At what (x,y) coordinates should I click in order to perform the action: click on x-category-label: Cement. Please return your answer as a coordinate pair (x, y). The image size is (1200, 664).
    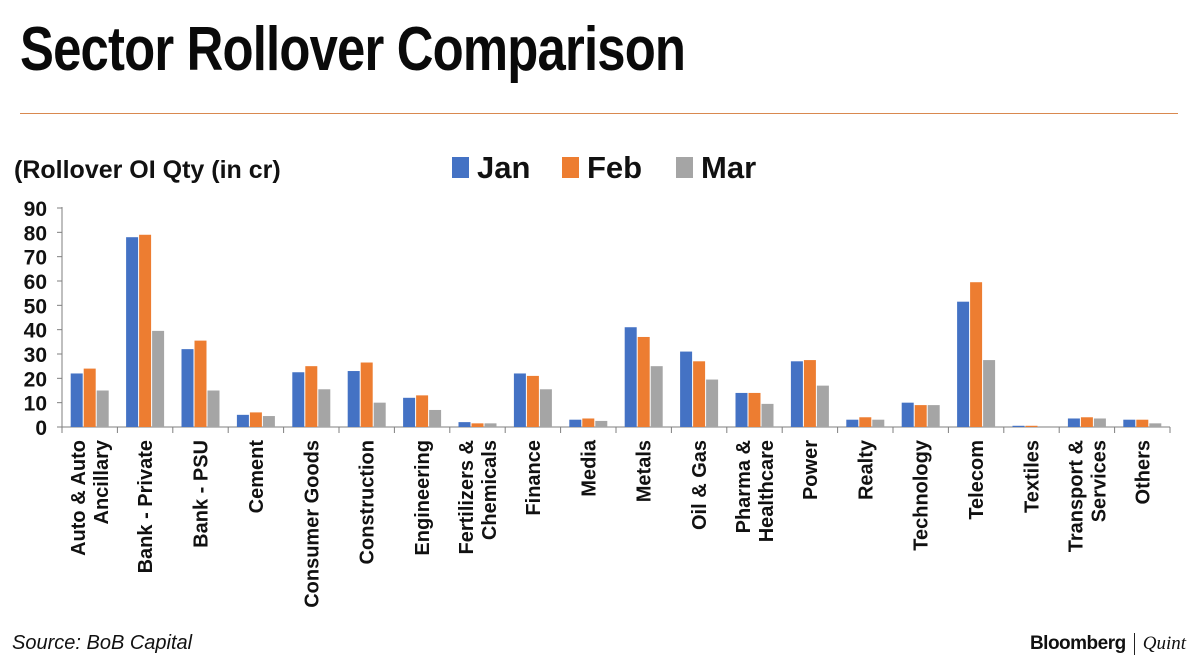
    Looking at the image, I should click on (257, 477).